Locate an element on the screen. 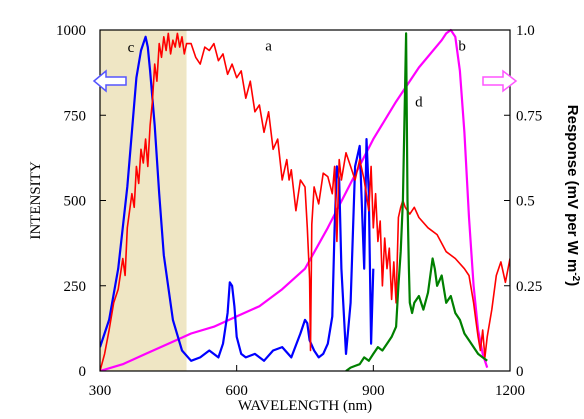  arrow-right-shape is located at coordinates (500, 81).